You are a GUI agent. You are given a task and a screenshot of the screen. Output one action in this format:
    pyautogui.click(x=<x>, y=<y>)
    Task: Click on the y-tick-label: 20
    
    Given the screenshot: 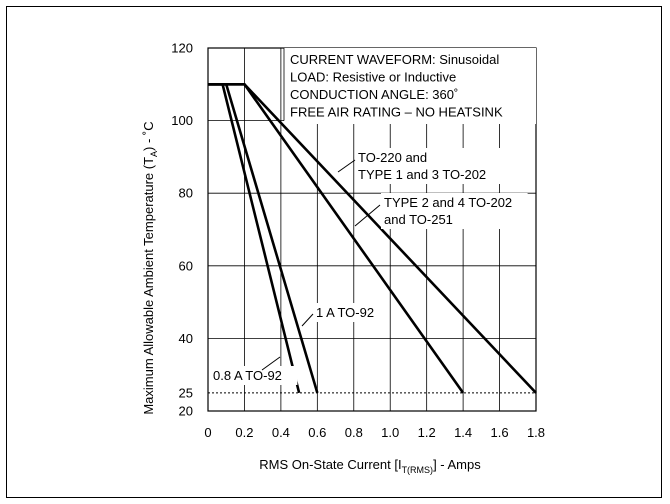 What is the action you would take?
    pyautogui.click(x=186, y=411)
    